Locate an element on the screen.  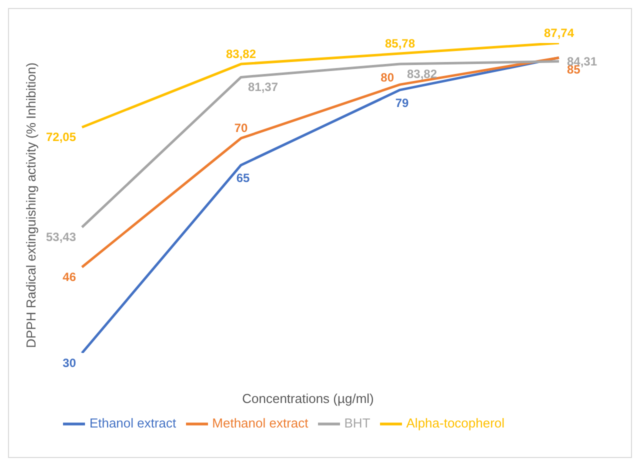
data-label: 70 is located at coordinates (241, 128).